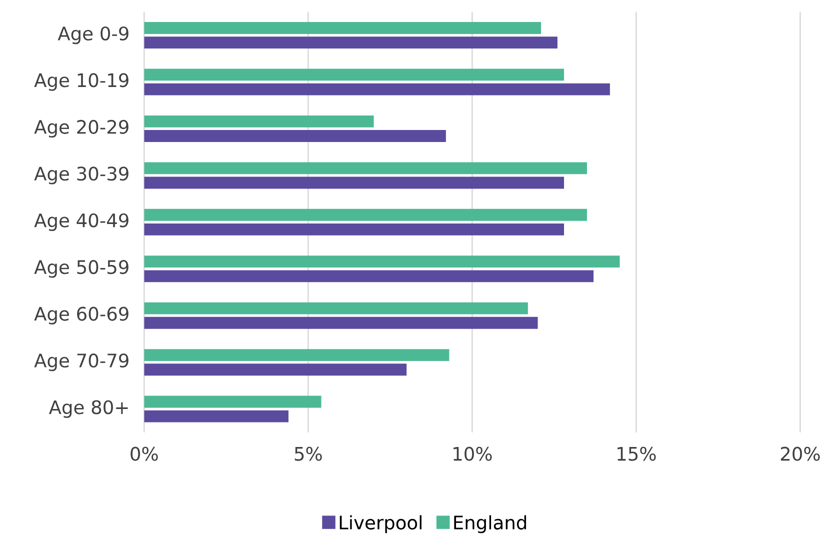  What do you see at coordinates (81, 81) in the screenshot?
I see `y-tick-label: Age 10-19` at bounding box center [81, 81].